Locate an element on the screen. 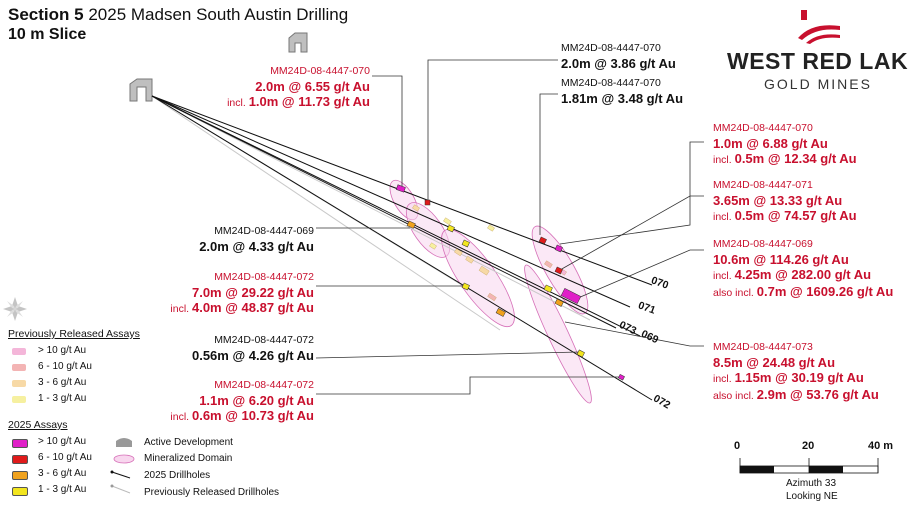 This screenshot has width=908, height=512. assay-label-l2: MM24D-08-4447-070 2.0m @ 3.86 g/t Au is located at coordinates (618, 56).